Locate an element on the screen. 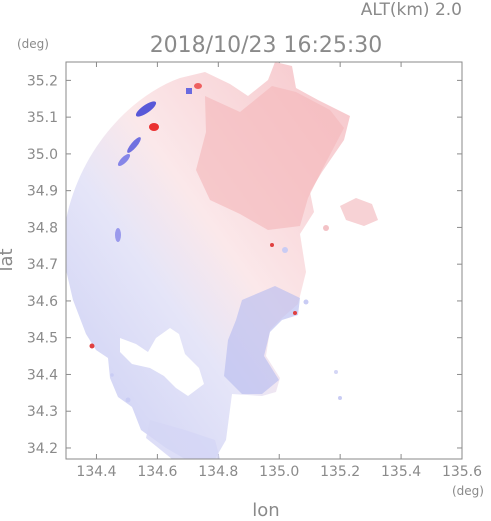  altitude-label: ALT(km) 2.0 is located at coordinates (411, 10).